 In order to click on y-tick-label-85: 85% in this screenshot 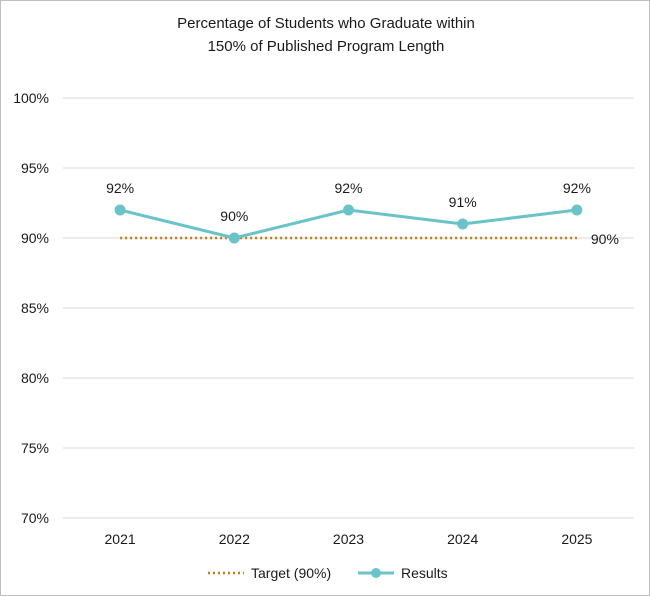, I will do `click(35, 308)`.